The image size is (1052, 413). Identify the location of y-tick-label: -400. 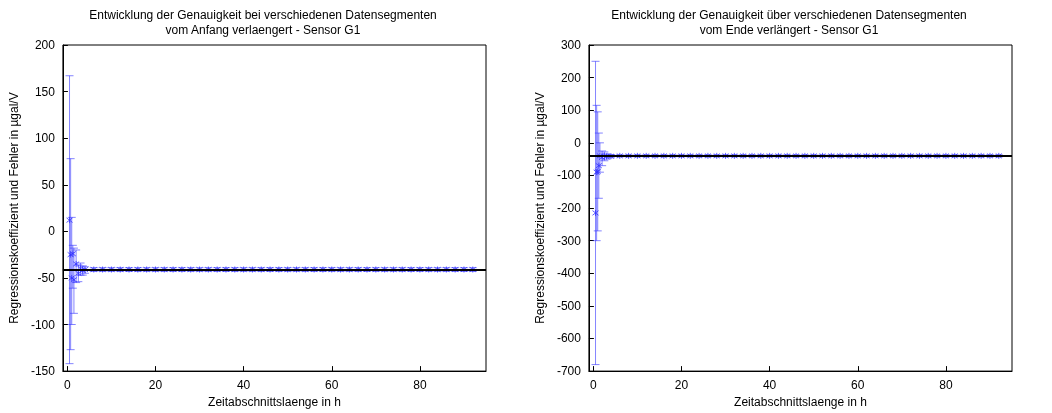
(569, 273).